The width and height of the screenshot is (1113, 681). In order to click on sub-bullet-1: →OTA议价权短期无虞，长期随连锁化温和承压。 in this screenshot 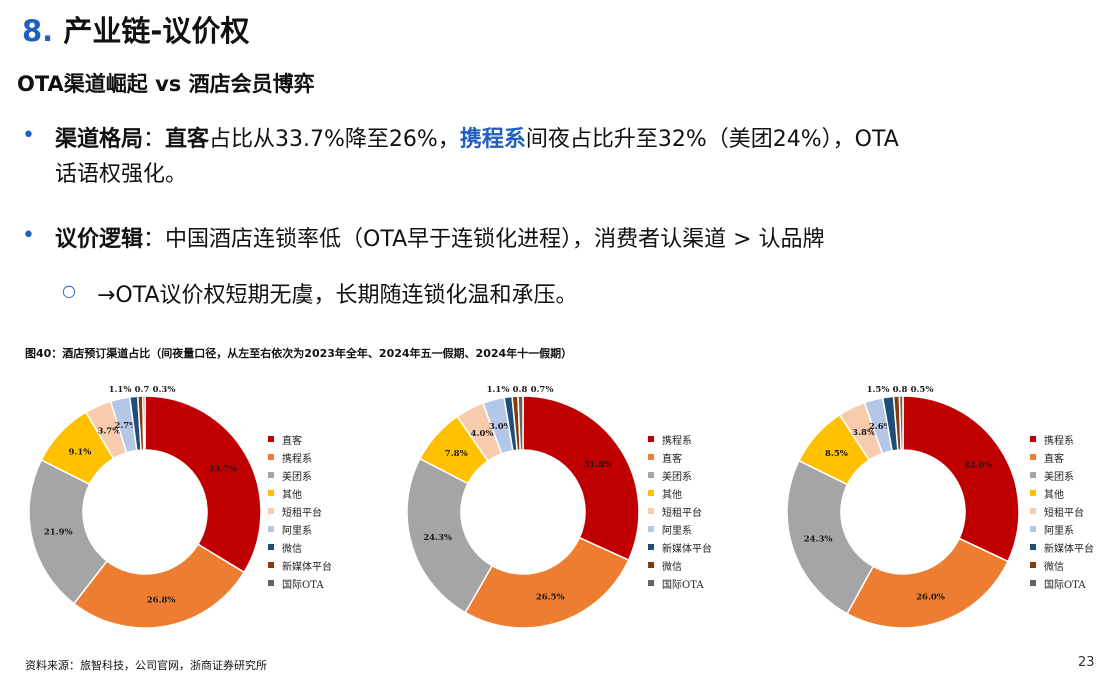, I will do `click(337, 295)`.